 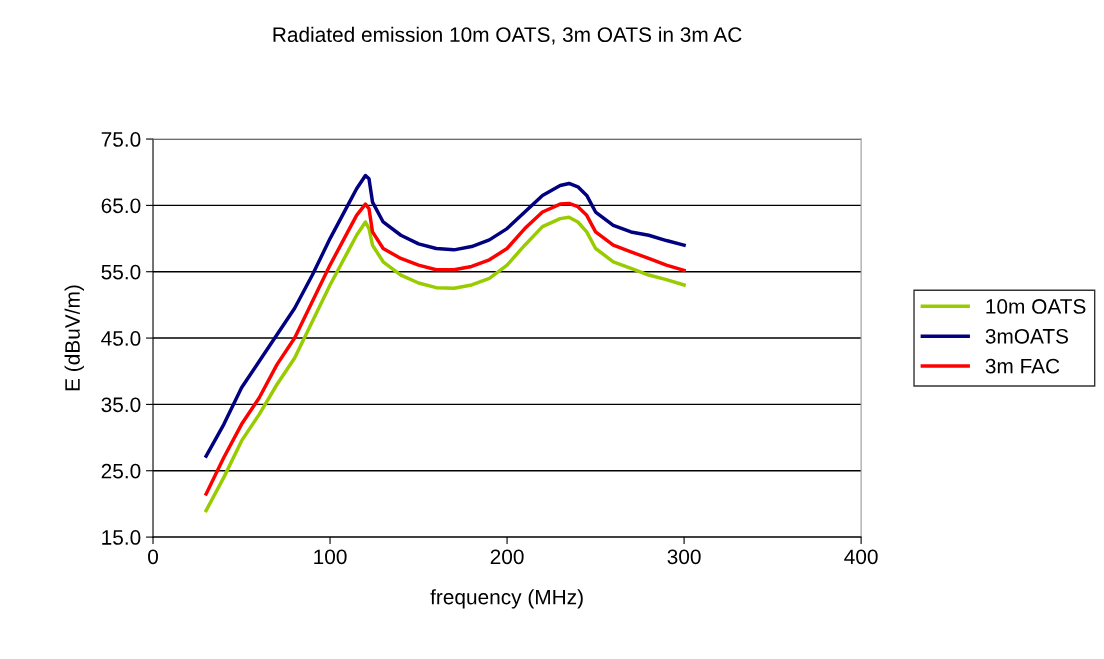 I want to click on y-tick-label: 55.0, so click(x=121, y=272).